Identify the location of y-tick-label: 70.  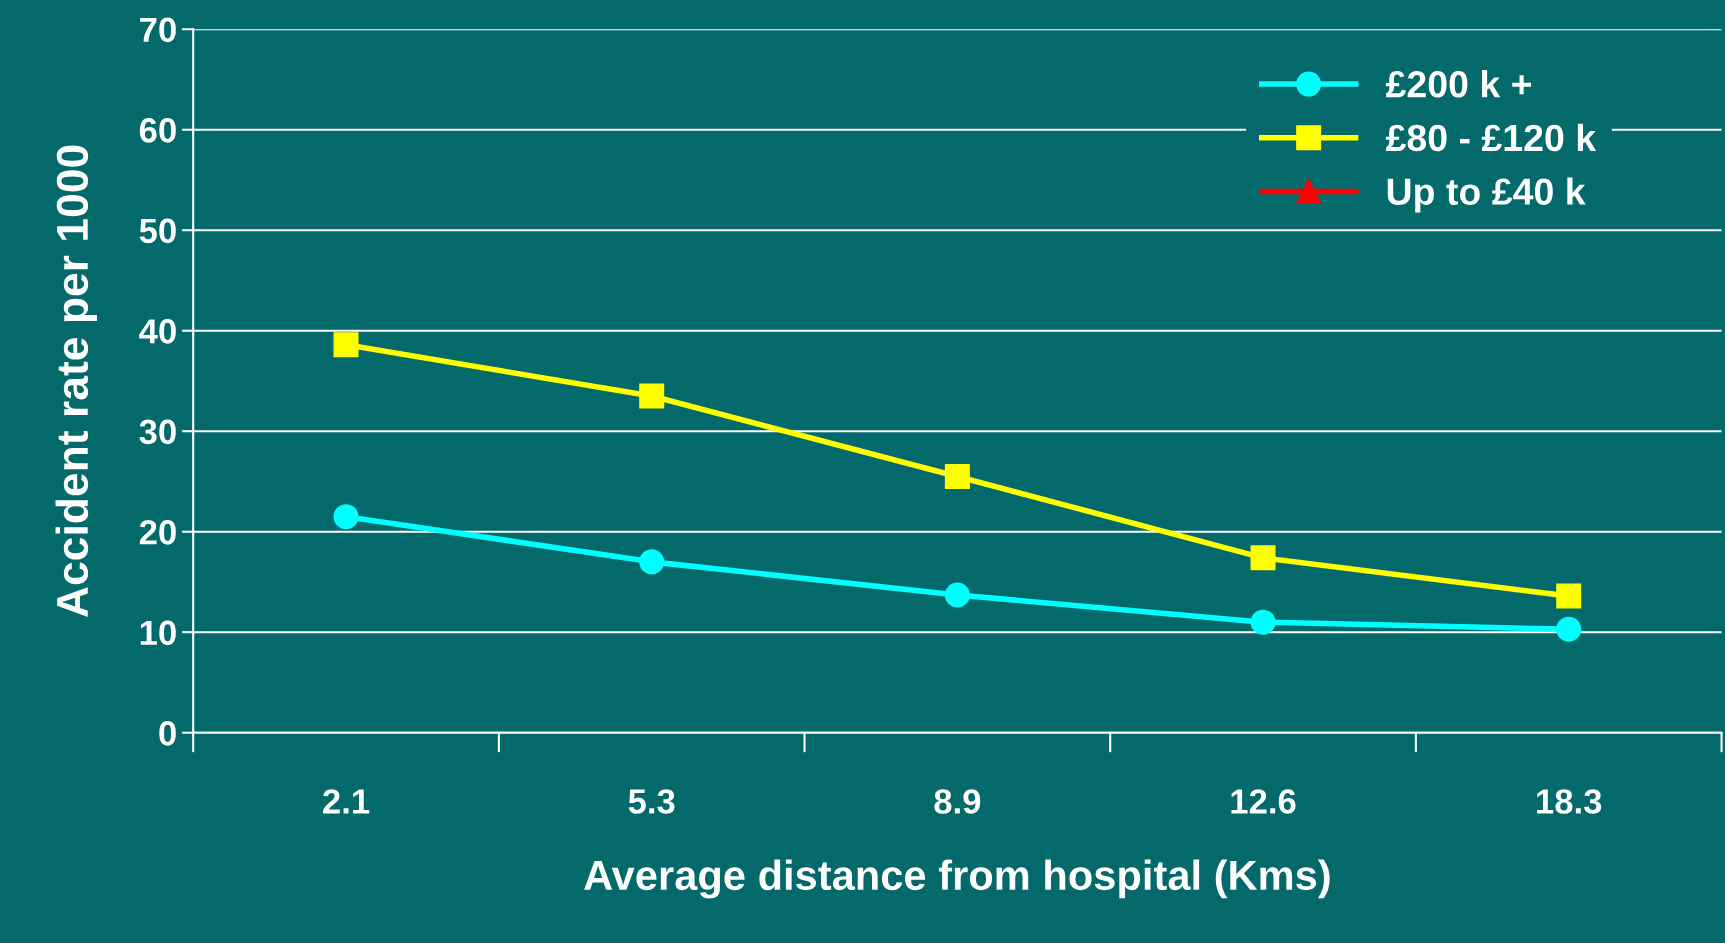
(158, 30).